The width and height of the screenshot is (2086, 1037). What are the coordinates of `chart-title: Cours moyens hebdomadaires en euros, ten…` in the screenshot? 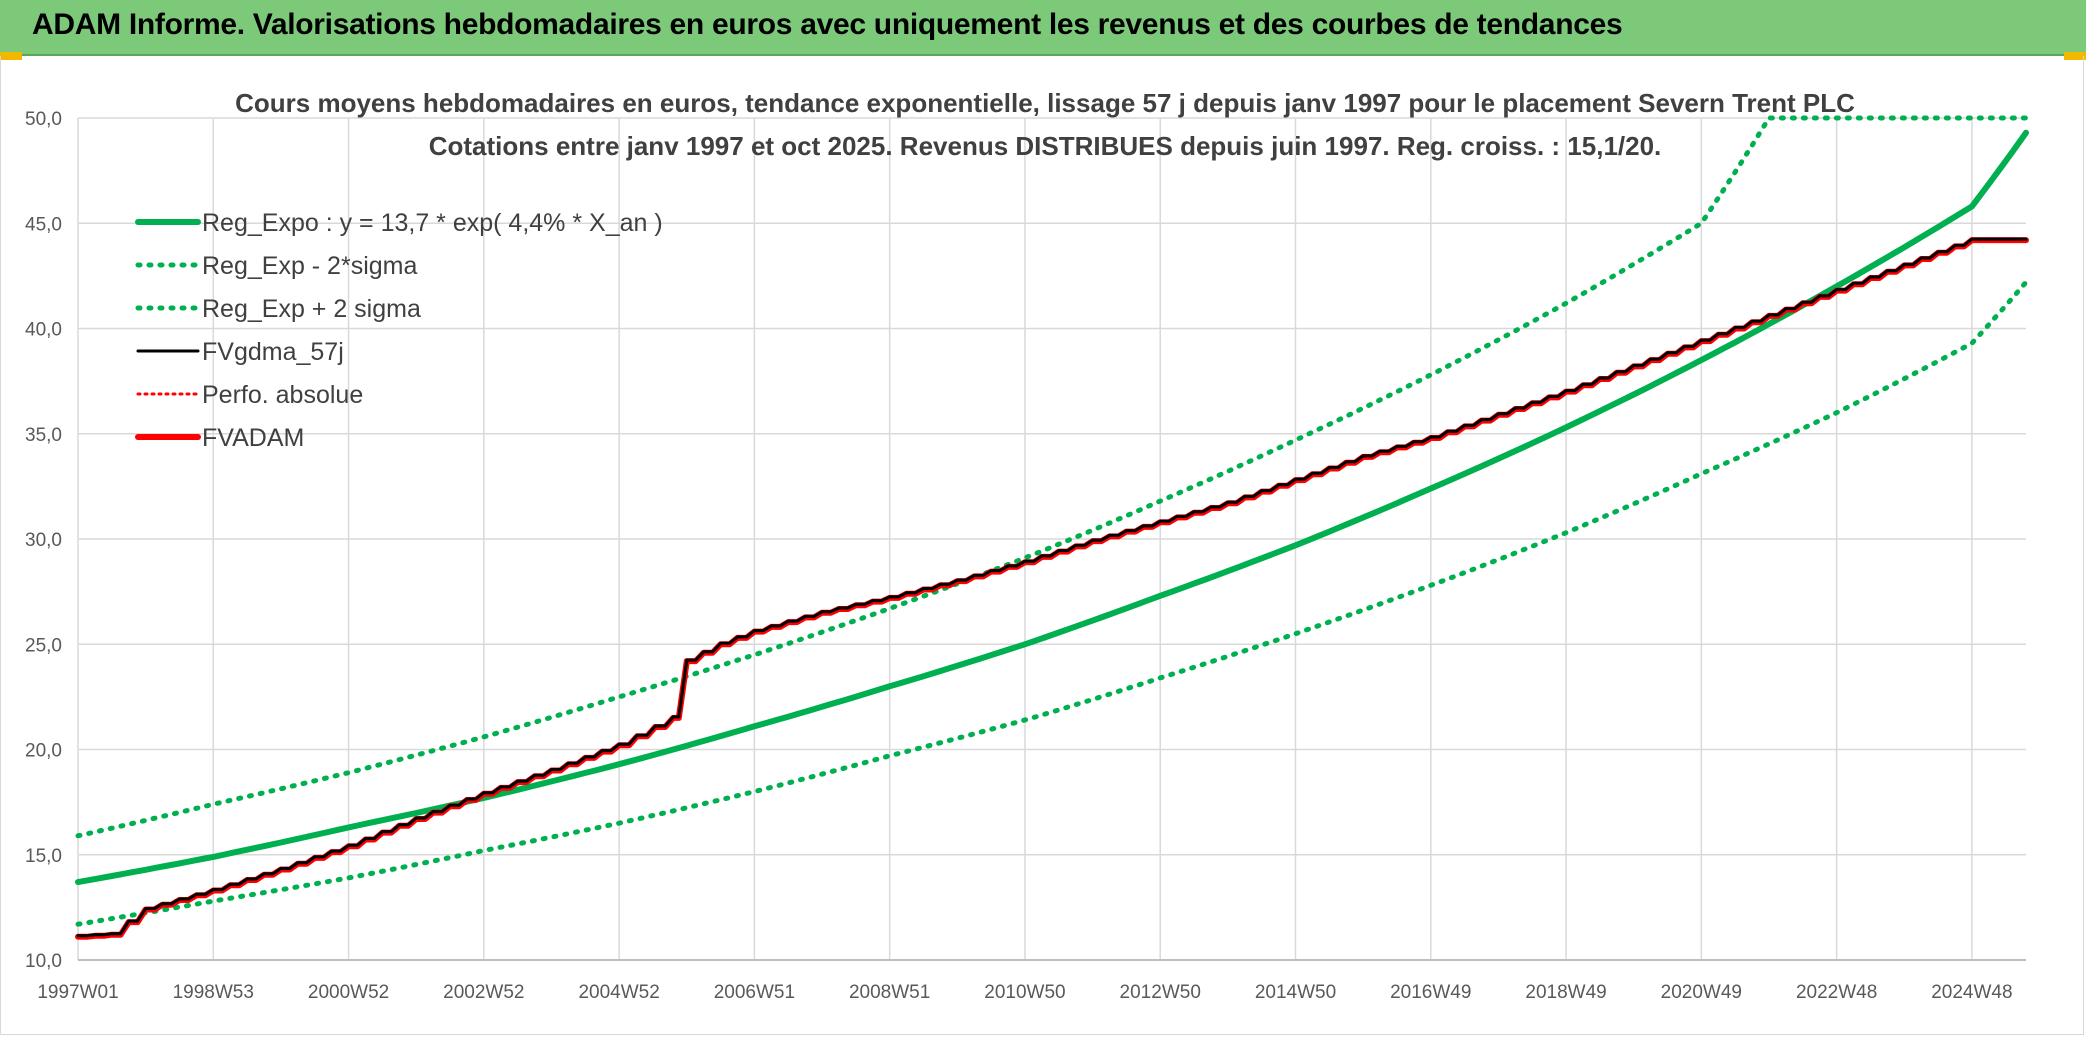 It's located at (1045, 103).